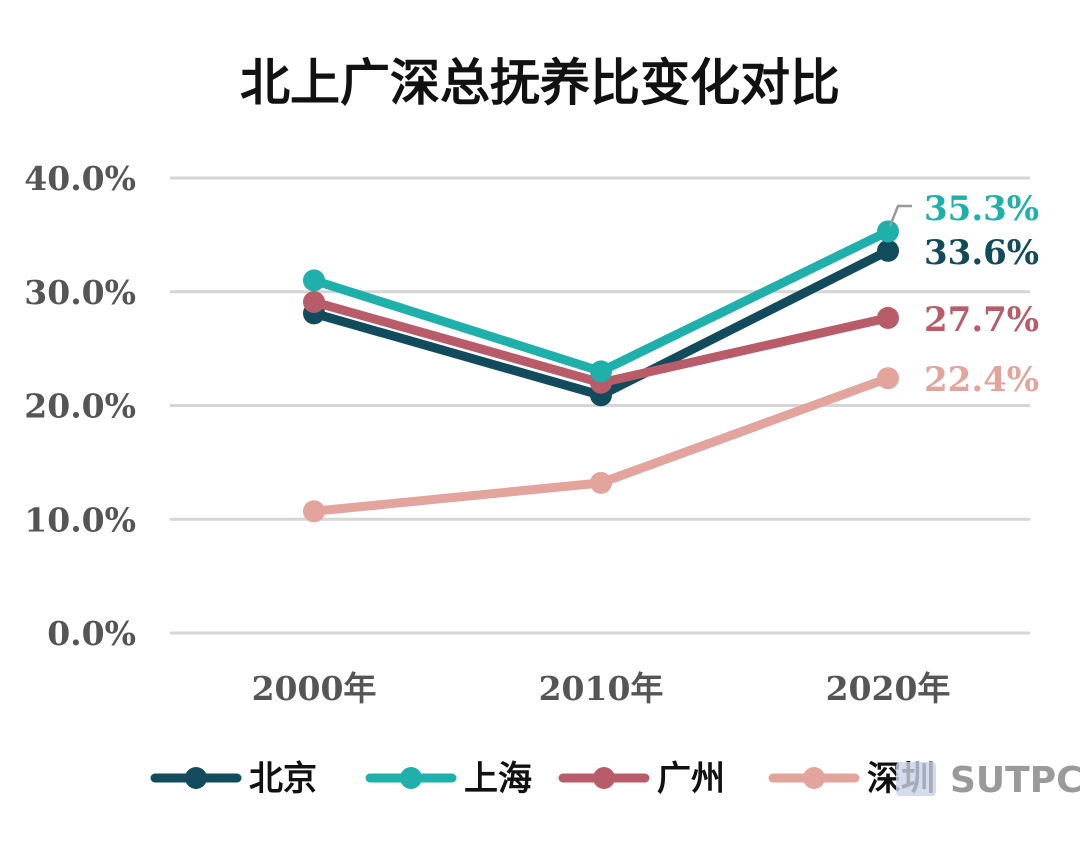 The height and width of the screenshot is (841, 1080). Describe the element at coordinates (314, 688) in the screenshot. I see `x-tick-label: 2000年` at that location.